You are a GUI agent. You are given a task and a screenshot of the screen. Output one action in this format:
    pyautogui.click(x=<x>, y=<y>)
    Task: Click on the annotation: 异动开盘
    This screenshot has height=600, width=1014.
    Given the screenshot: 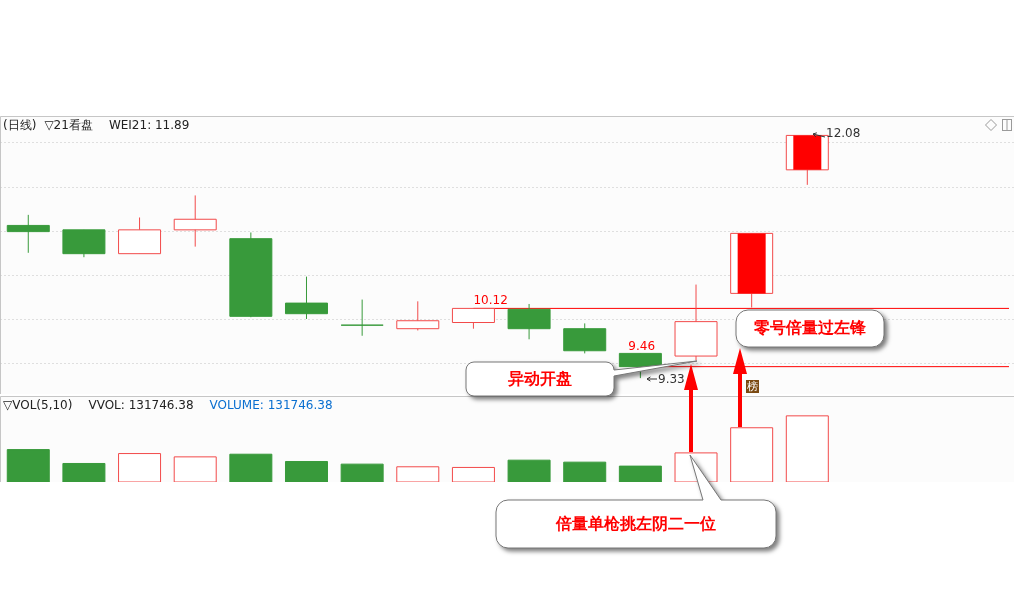 What is the action you would take?
    pyautogui.click(x=540, y=379)
    